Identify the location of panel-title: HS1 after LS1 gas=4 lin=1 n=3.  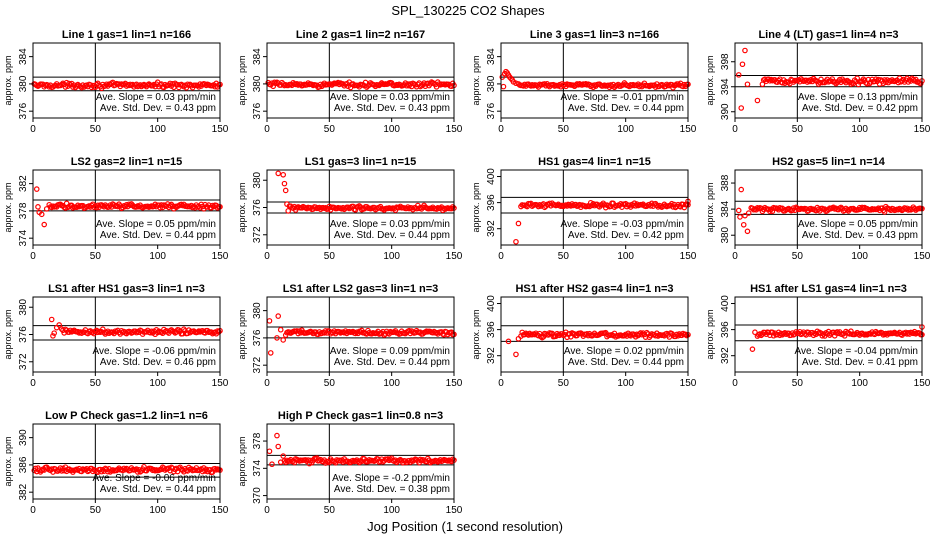
(828, 289).